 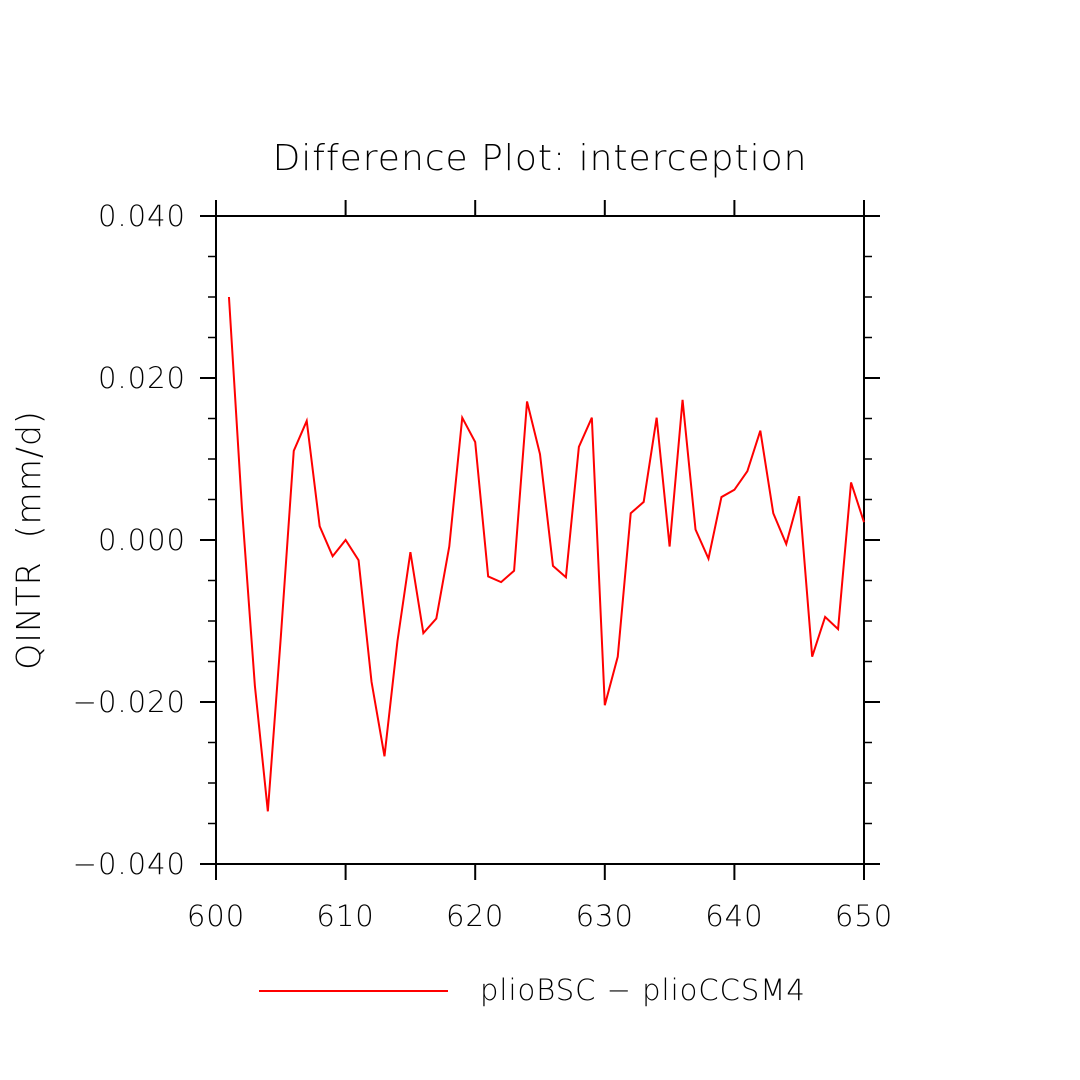 What do you see at coordinates (540, 916) in the screenshot?
I see `x-axis-tick-labels: 600 610 620 630 640 650` at bounding box center [540, 916].